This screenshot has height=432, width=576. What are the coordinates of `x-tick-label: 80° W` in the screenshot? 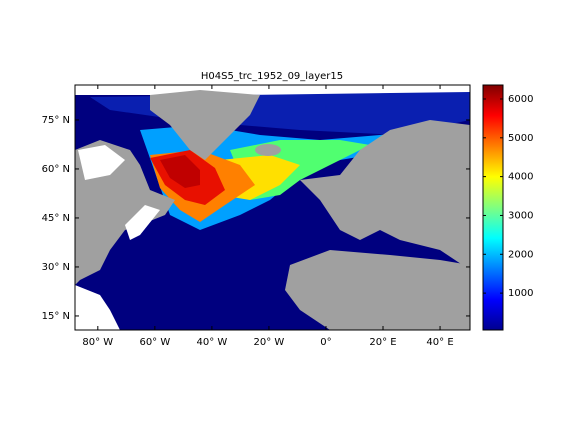 It's located at (97, 342).